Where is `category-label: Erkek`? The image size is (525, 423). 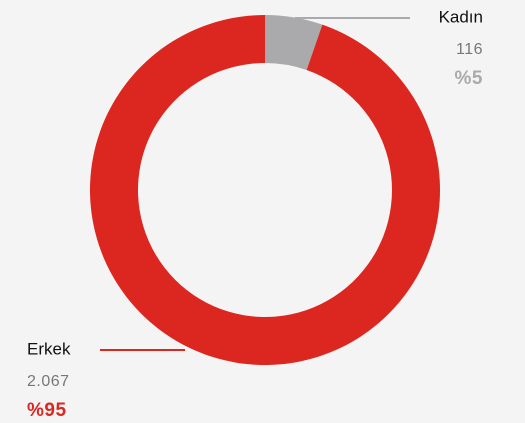
category-label: Erkek is located at coordinates (49, 348).